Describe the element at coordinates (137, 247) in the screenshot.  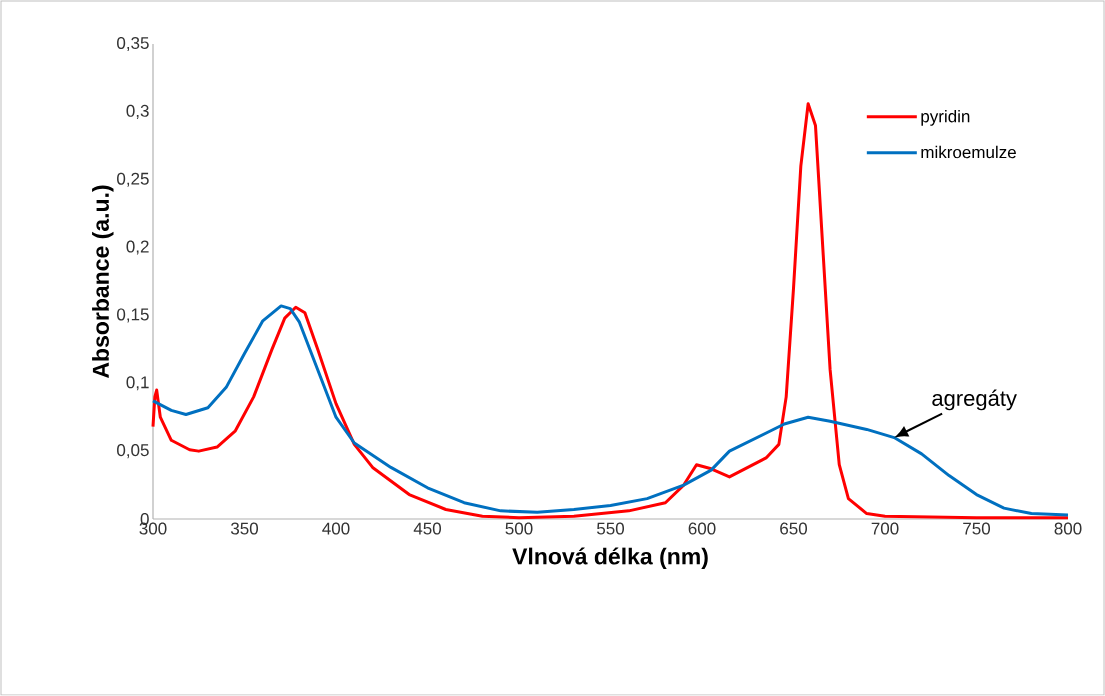
I see `y-tick-label: 0,2` at that location.